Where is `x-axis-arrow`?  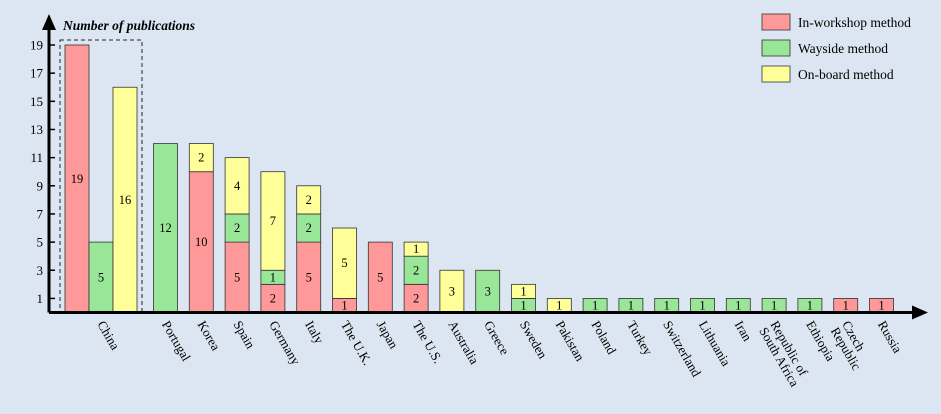 x-axis-arrow is located at coordinates (920, 312).